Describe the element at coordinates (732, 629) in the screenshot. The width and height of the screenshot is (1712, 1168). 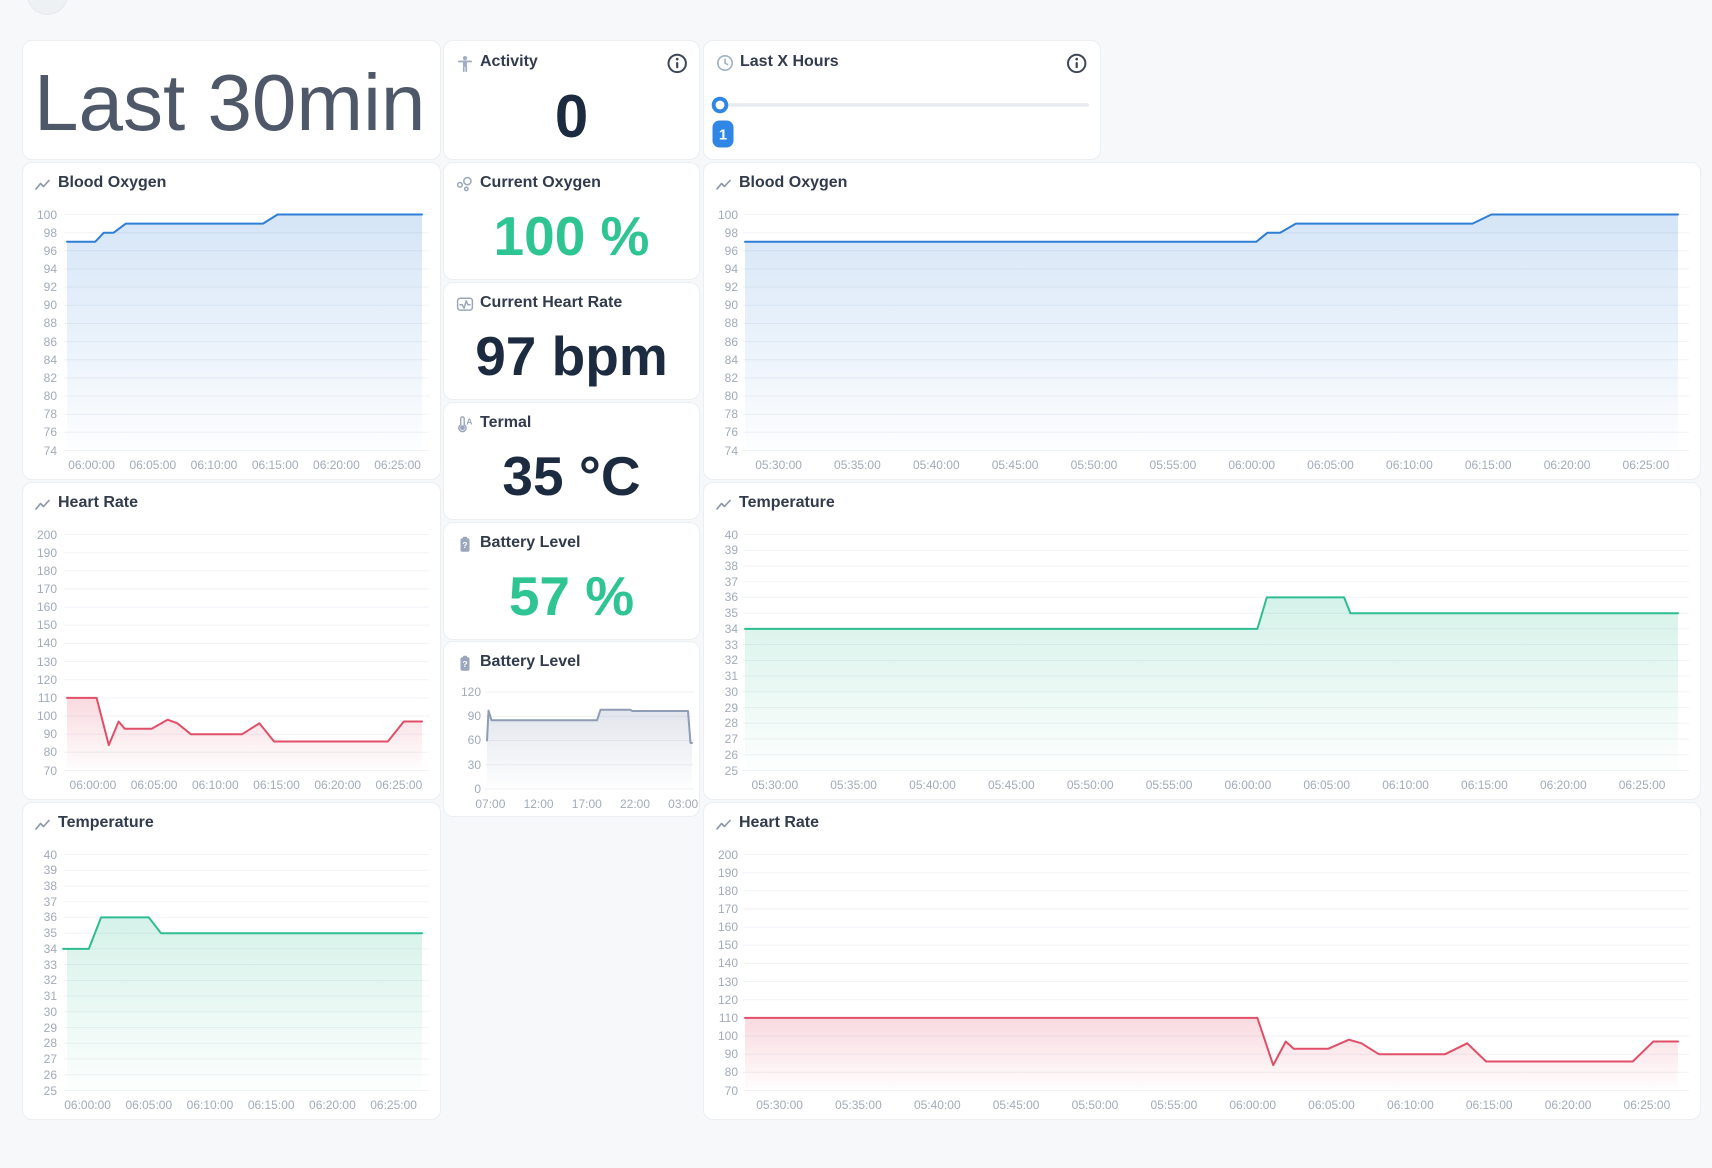
I see `svg-text: 34` at that location.